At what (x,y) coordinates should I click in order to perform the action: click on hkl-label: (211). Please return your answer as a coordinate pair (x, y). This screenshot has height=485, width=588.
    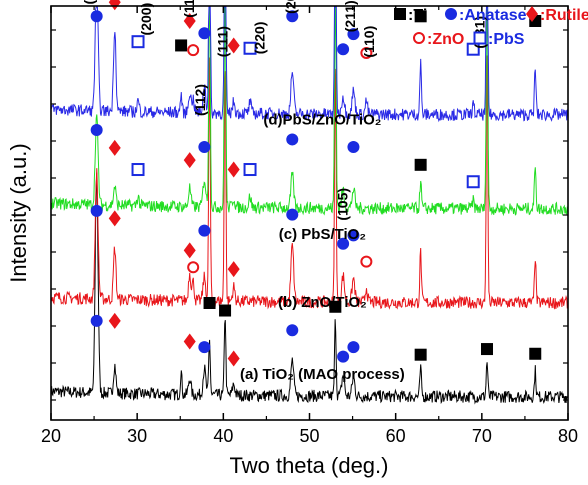
    Looking at the image, I should click on (350, 16).